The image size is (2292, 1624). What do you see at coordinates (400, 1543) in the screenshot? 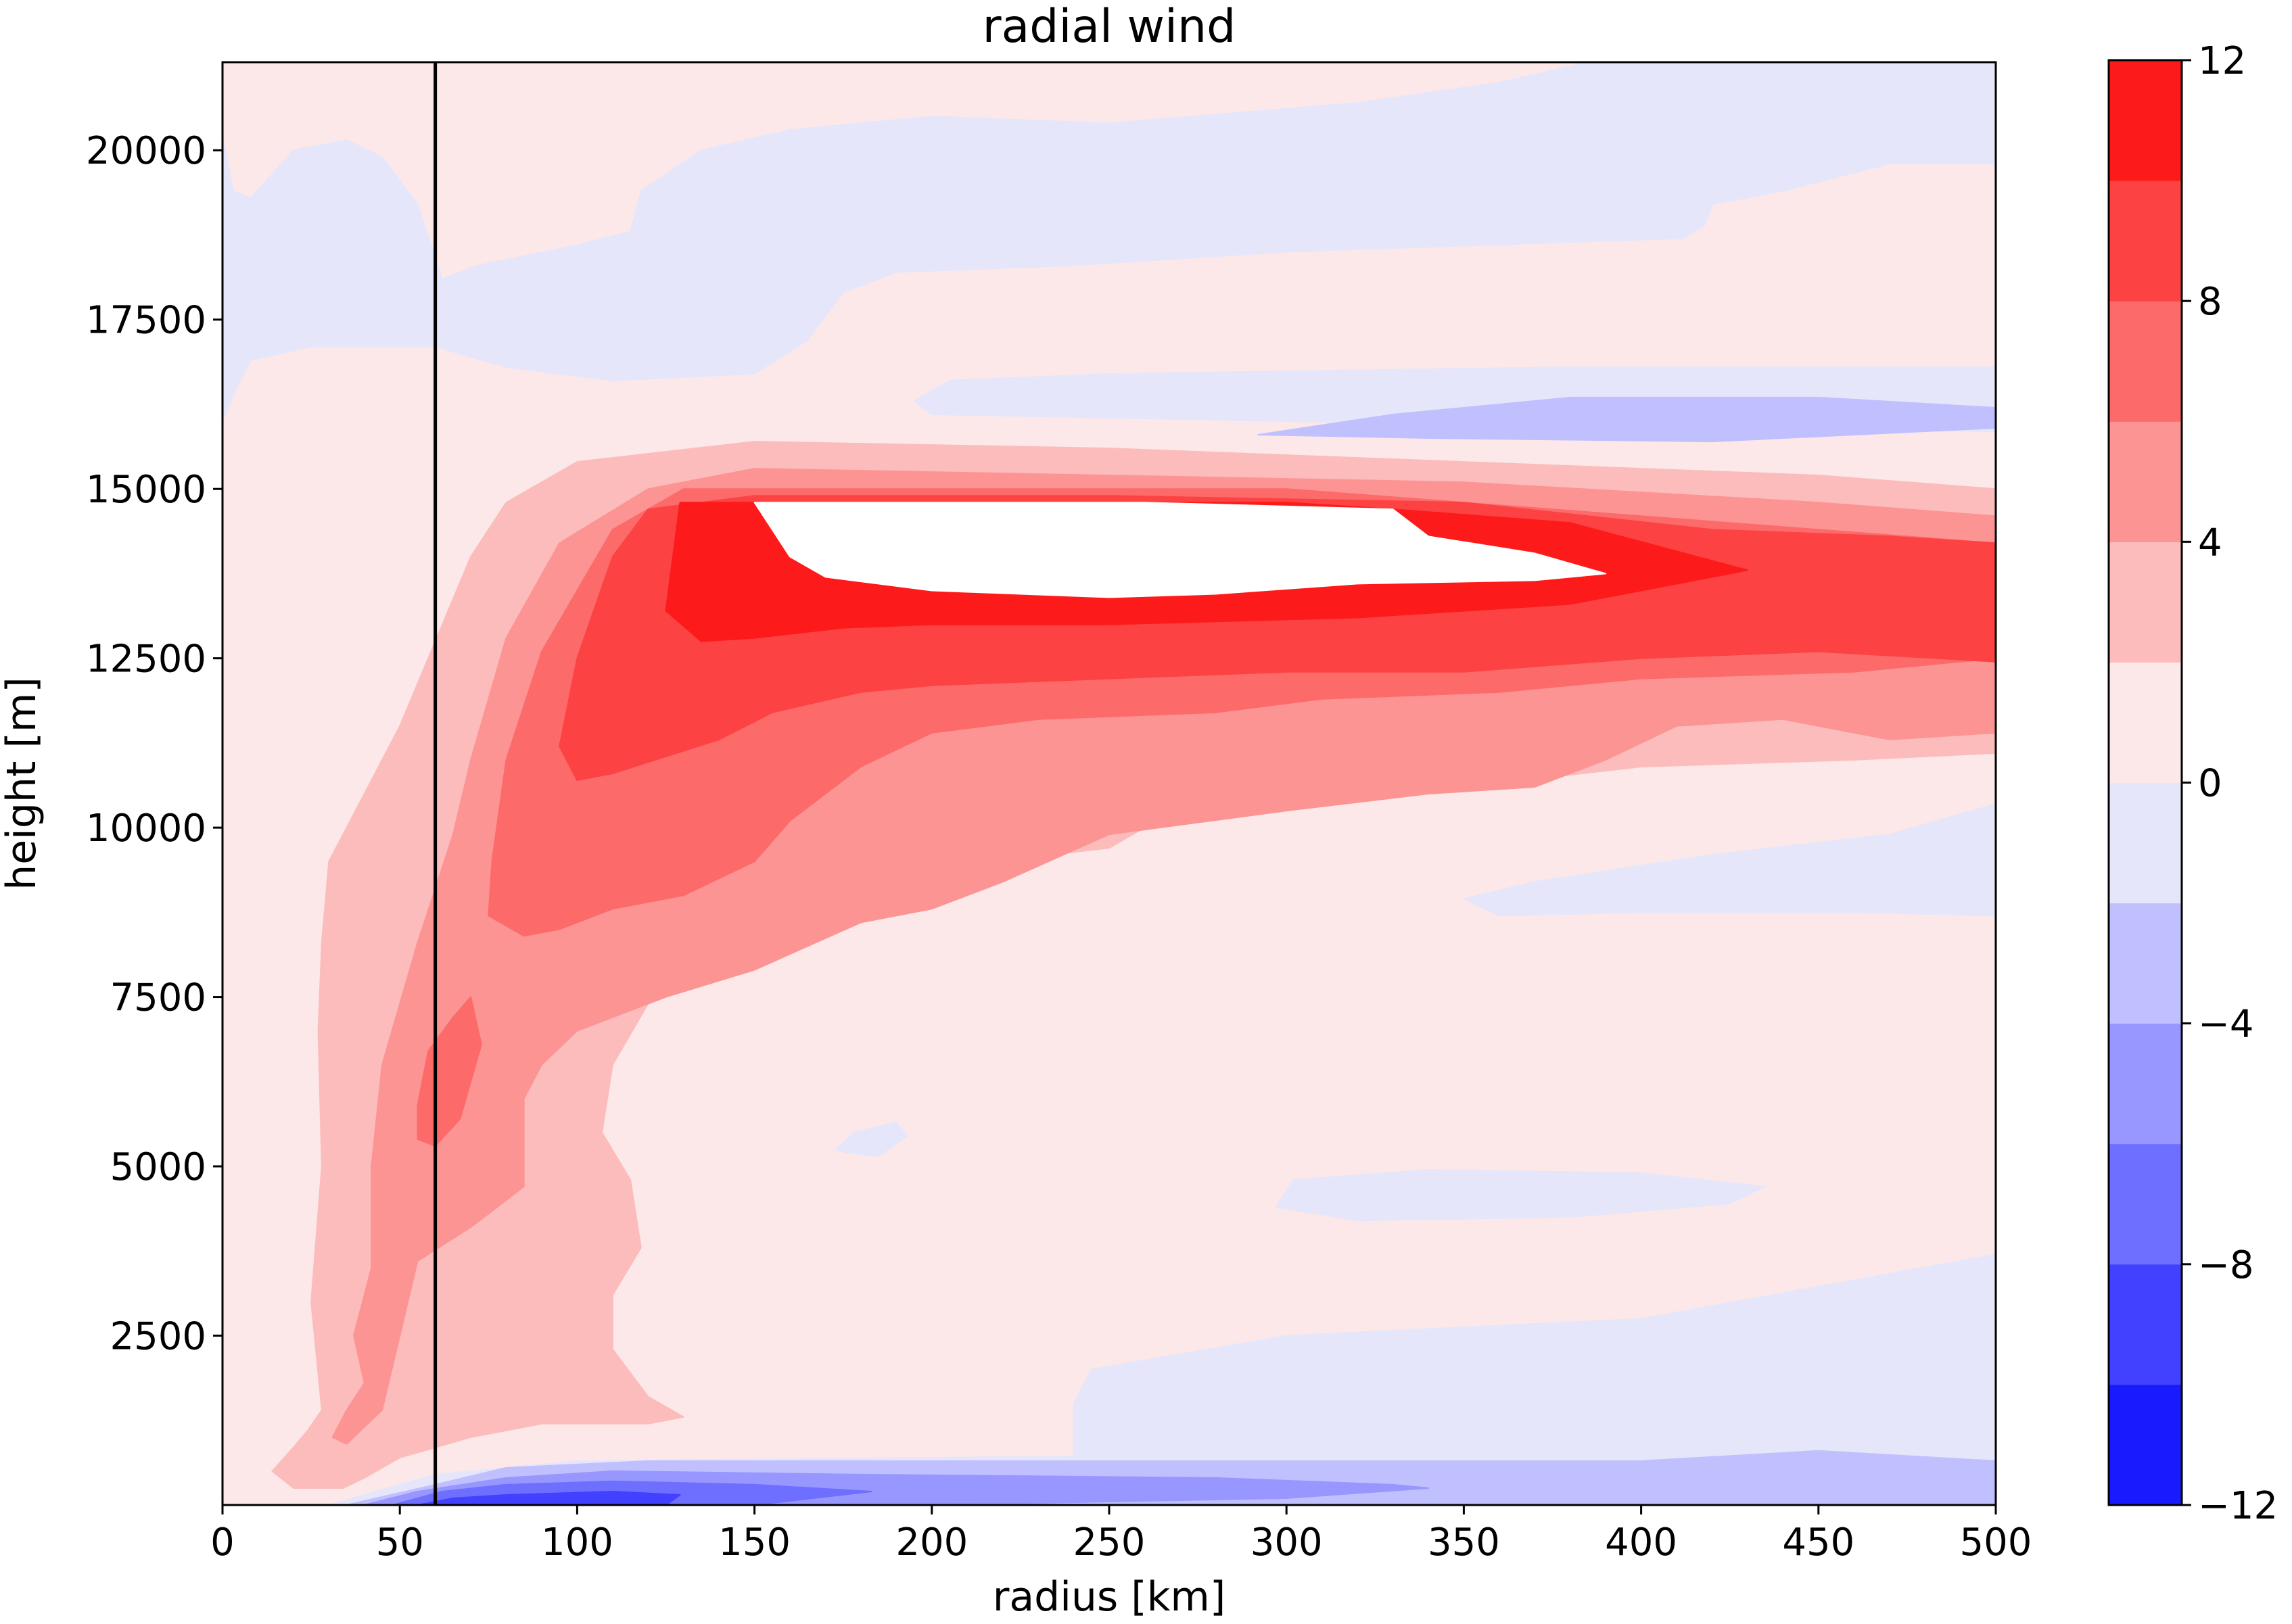
I see `x-tick-label: 50` at bounding box center [400, 1543].